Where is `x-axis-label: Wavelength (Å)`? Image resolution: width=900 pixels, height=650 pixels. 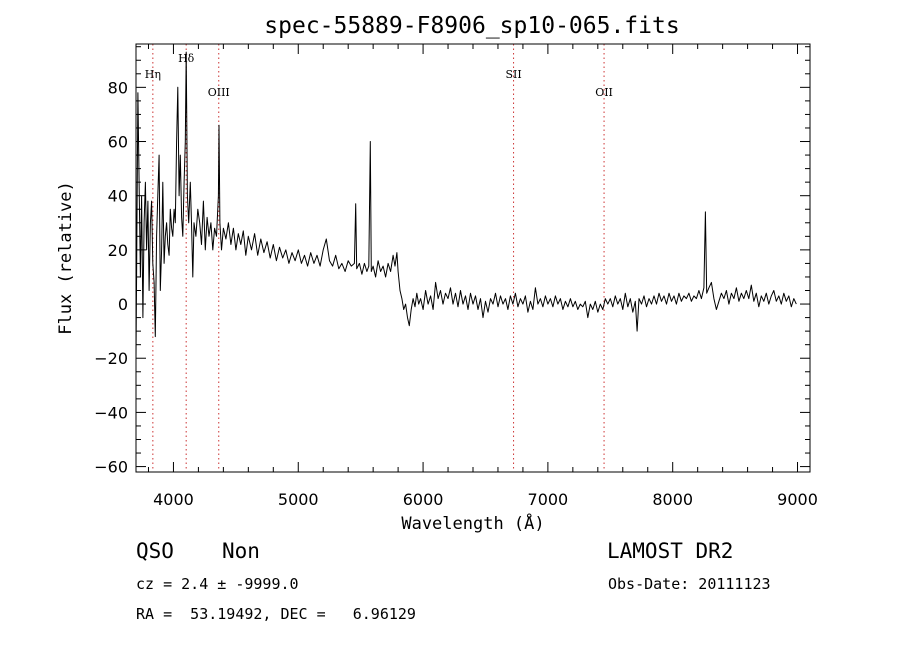 x-axis-label: Wavelength (Å) is located at coordinates (472, 523).